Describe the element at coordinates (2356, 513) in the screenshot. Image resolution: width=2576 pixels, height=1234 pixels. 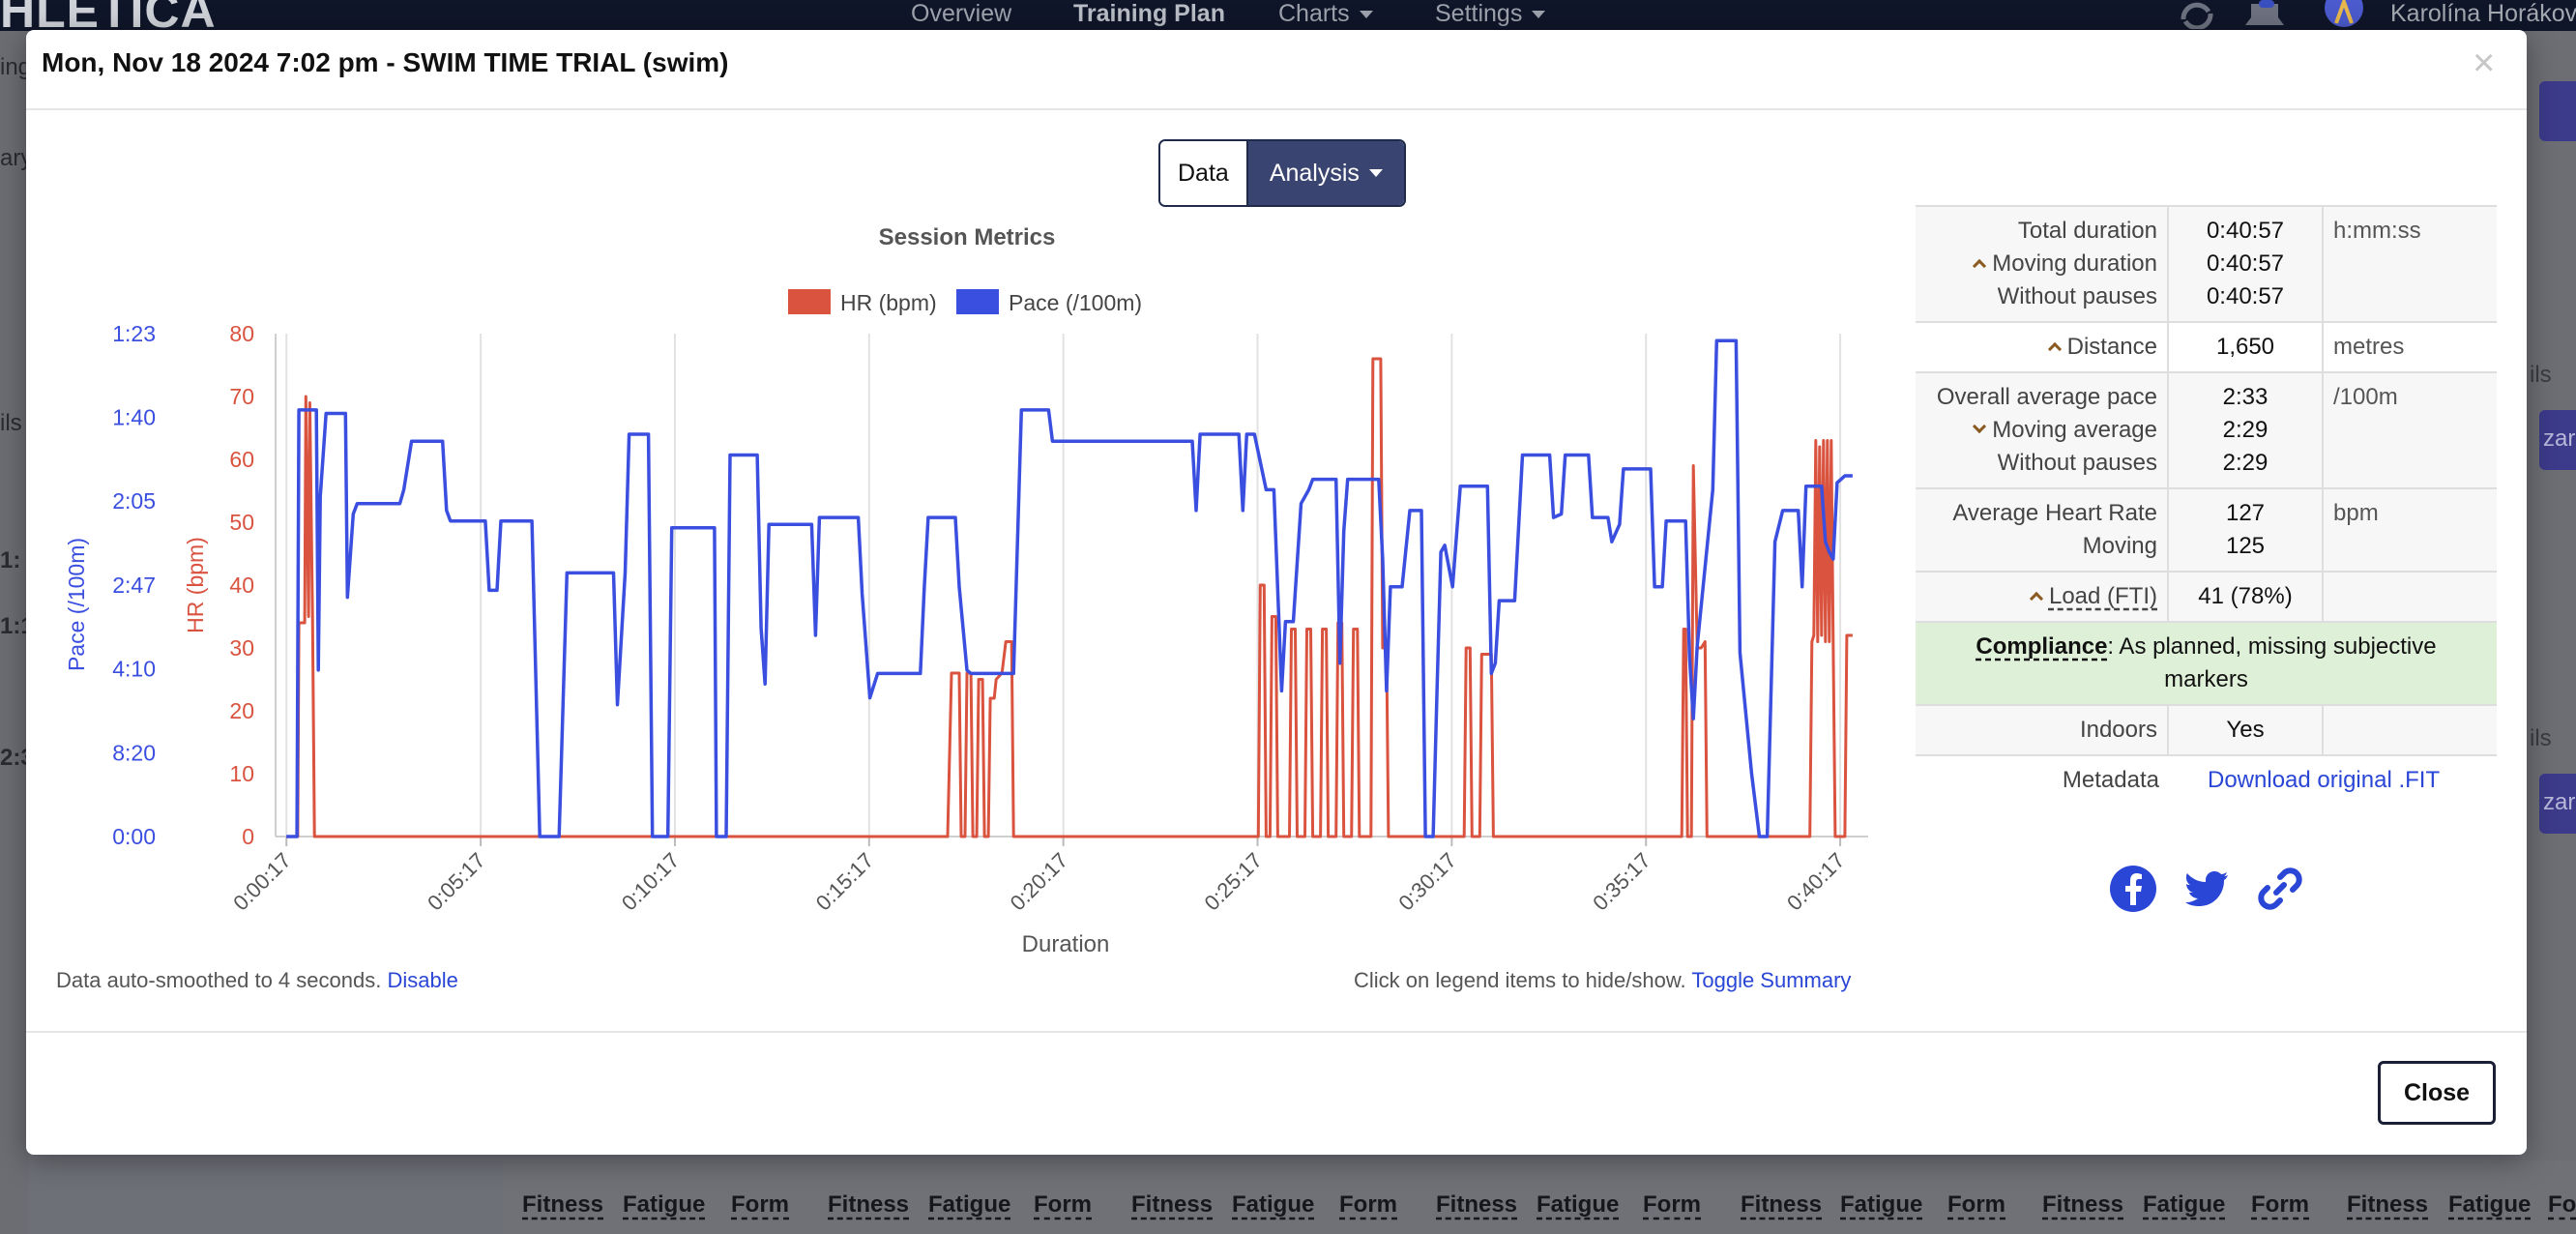
I see `summary-unit: bpm` at that location.